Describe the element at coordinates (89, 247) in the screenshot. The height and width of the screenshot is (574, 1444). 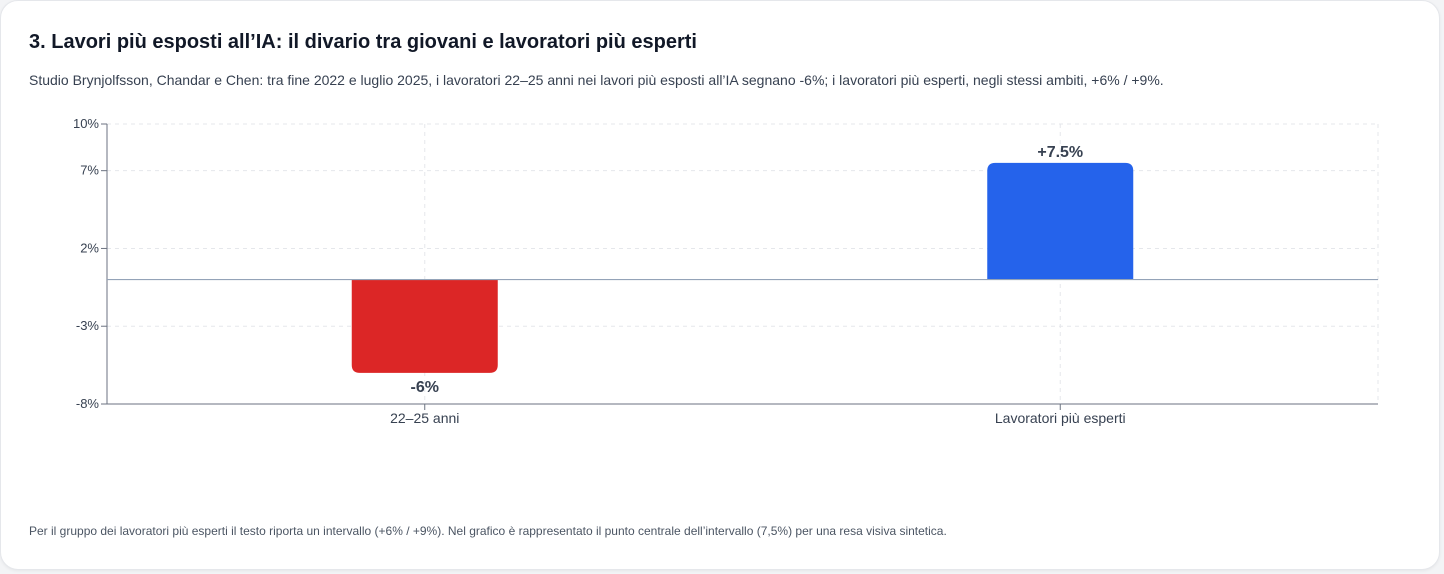
I see `y-tick-label: 2%` at that location.